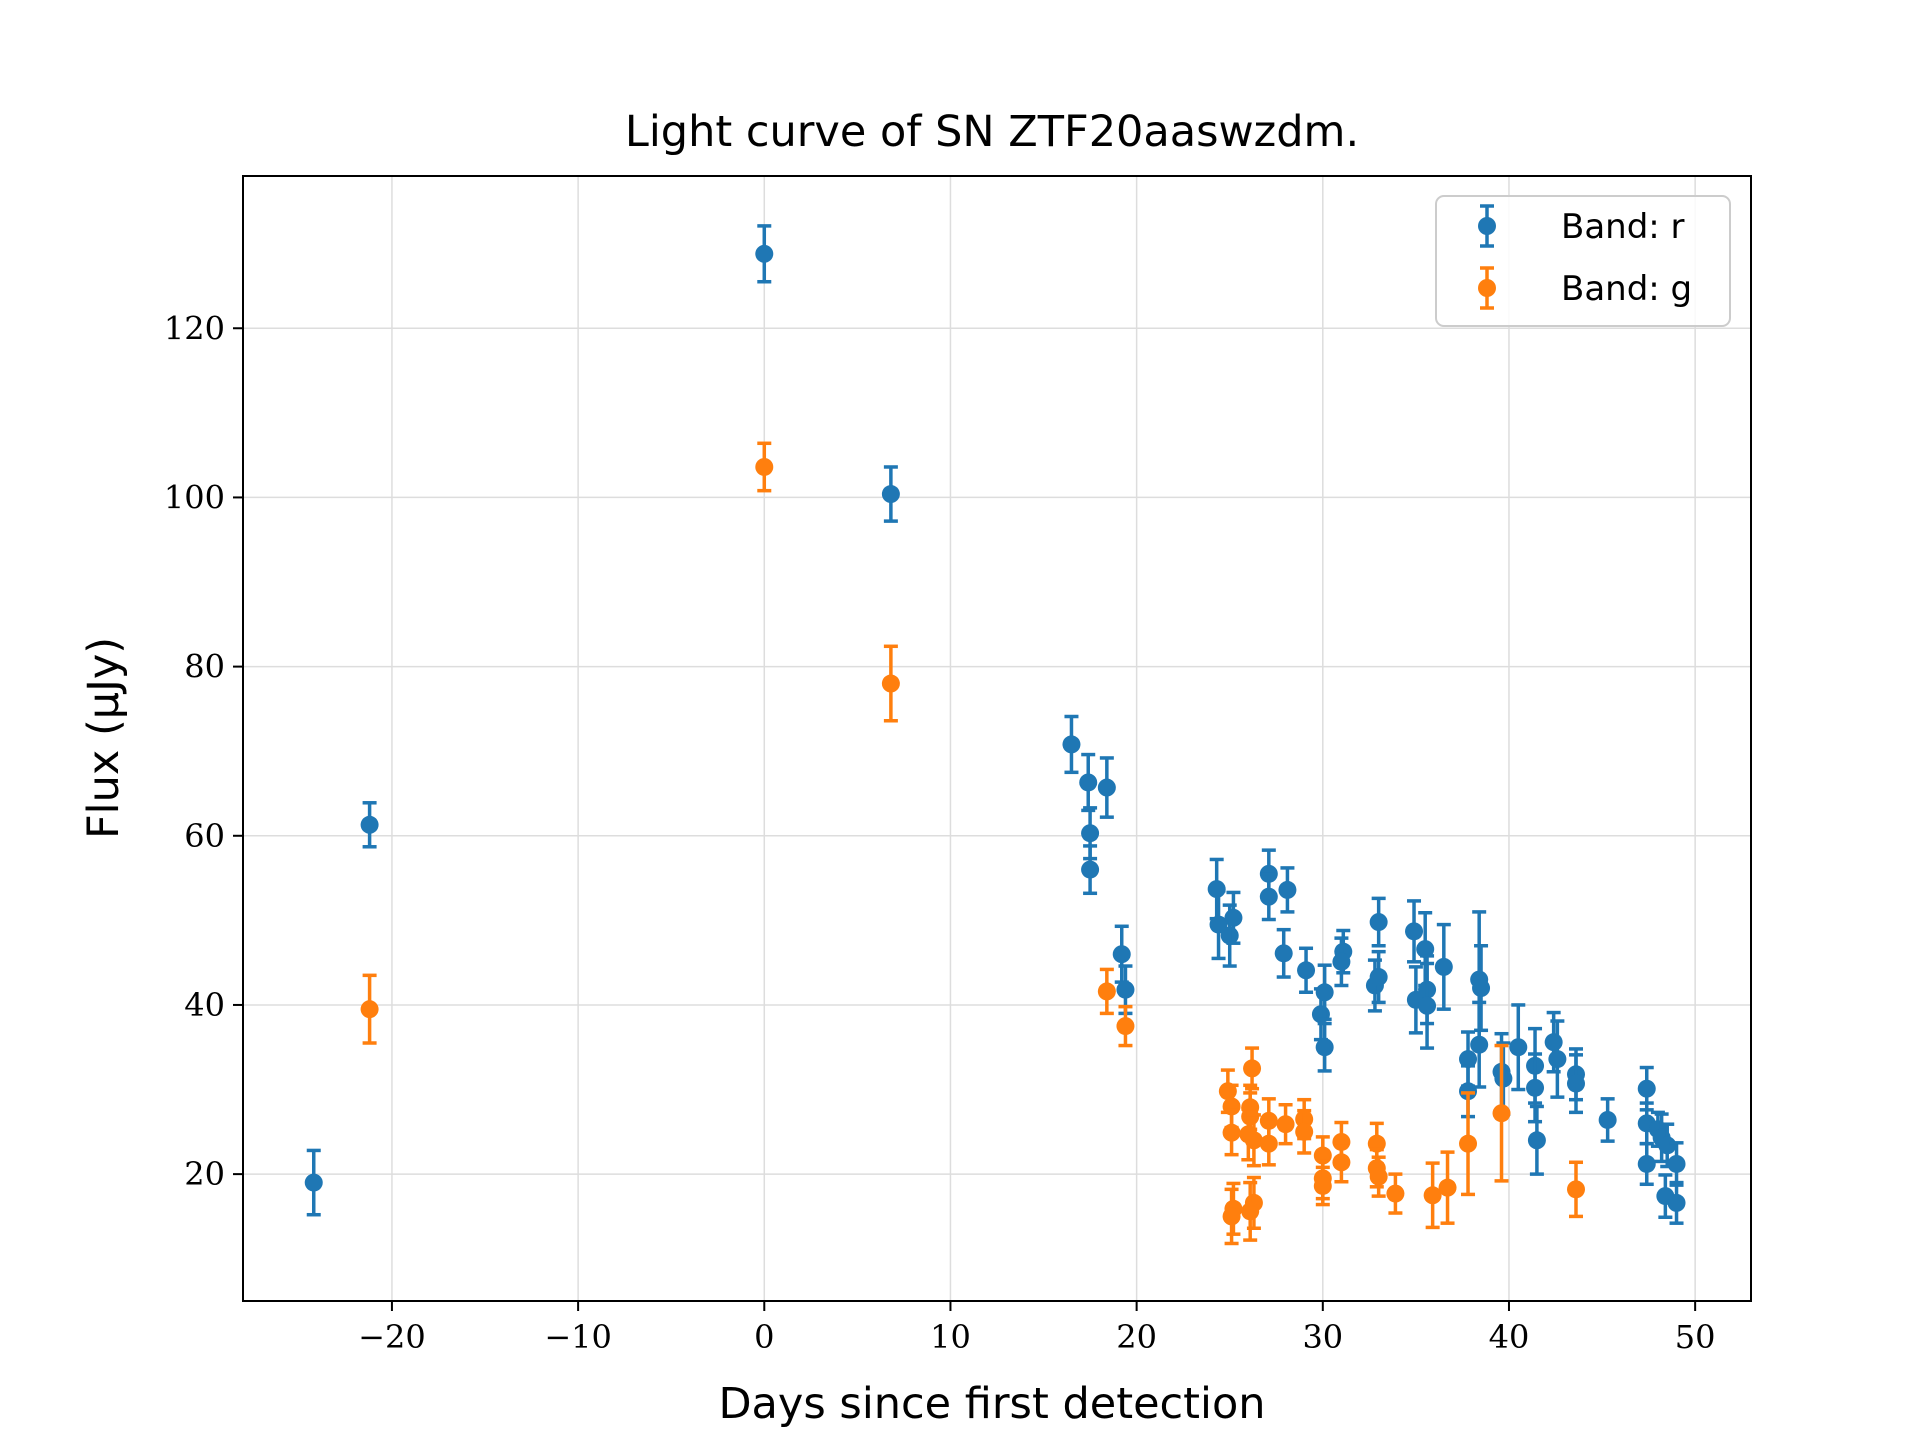 The width and height of the screenshot is (1920, 1440). Describe the element at coordinates (1322, 1337) in the screenshot. I see `x-tick-label: 30` at that location.